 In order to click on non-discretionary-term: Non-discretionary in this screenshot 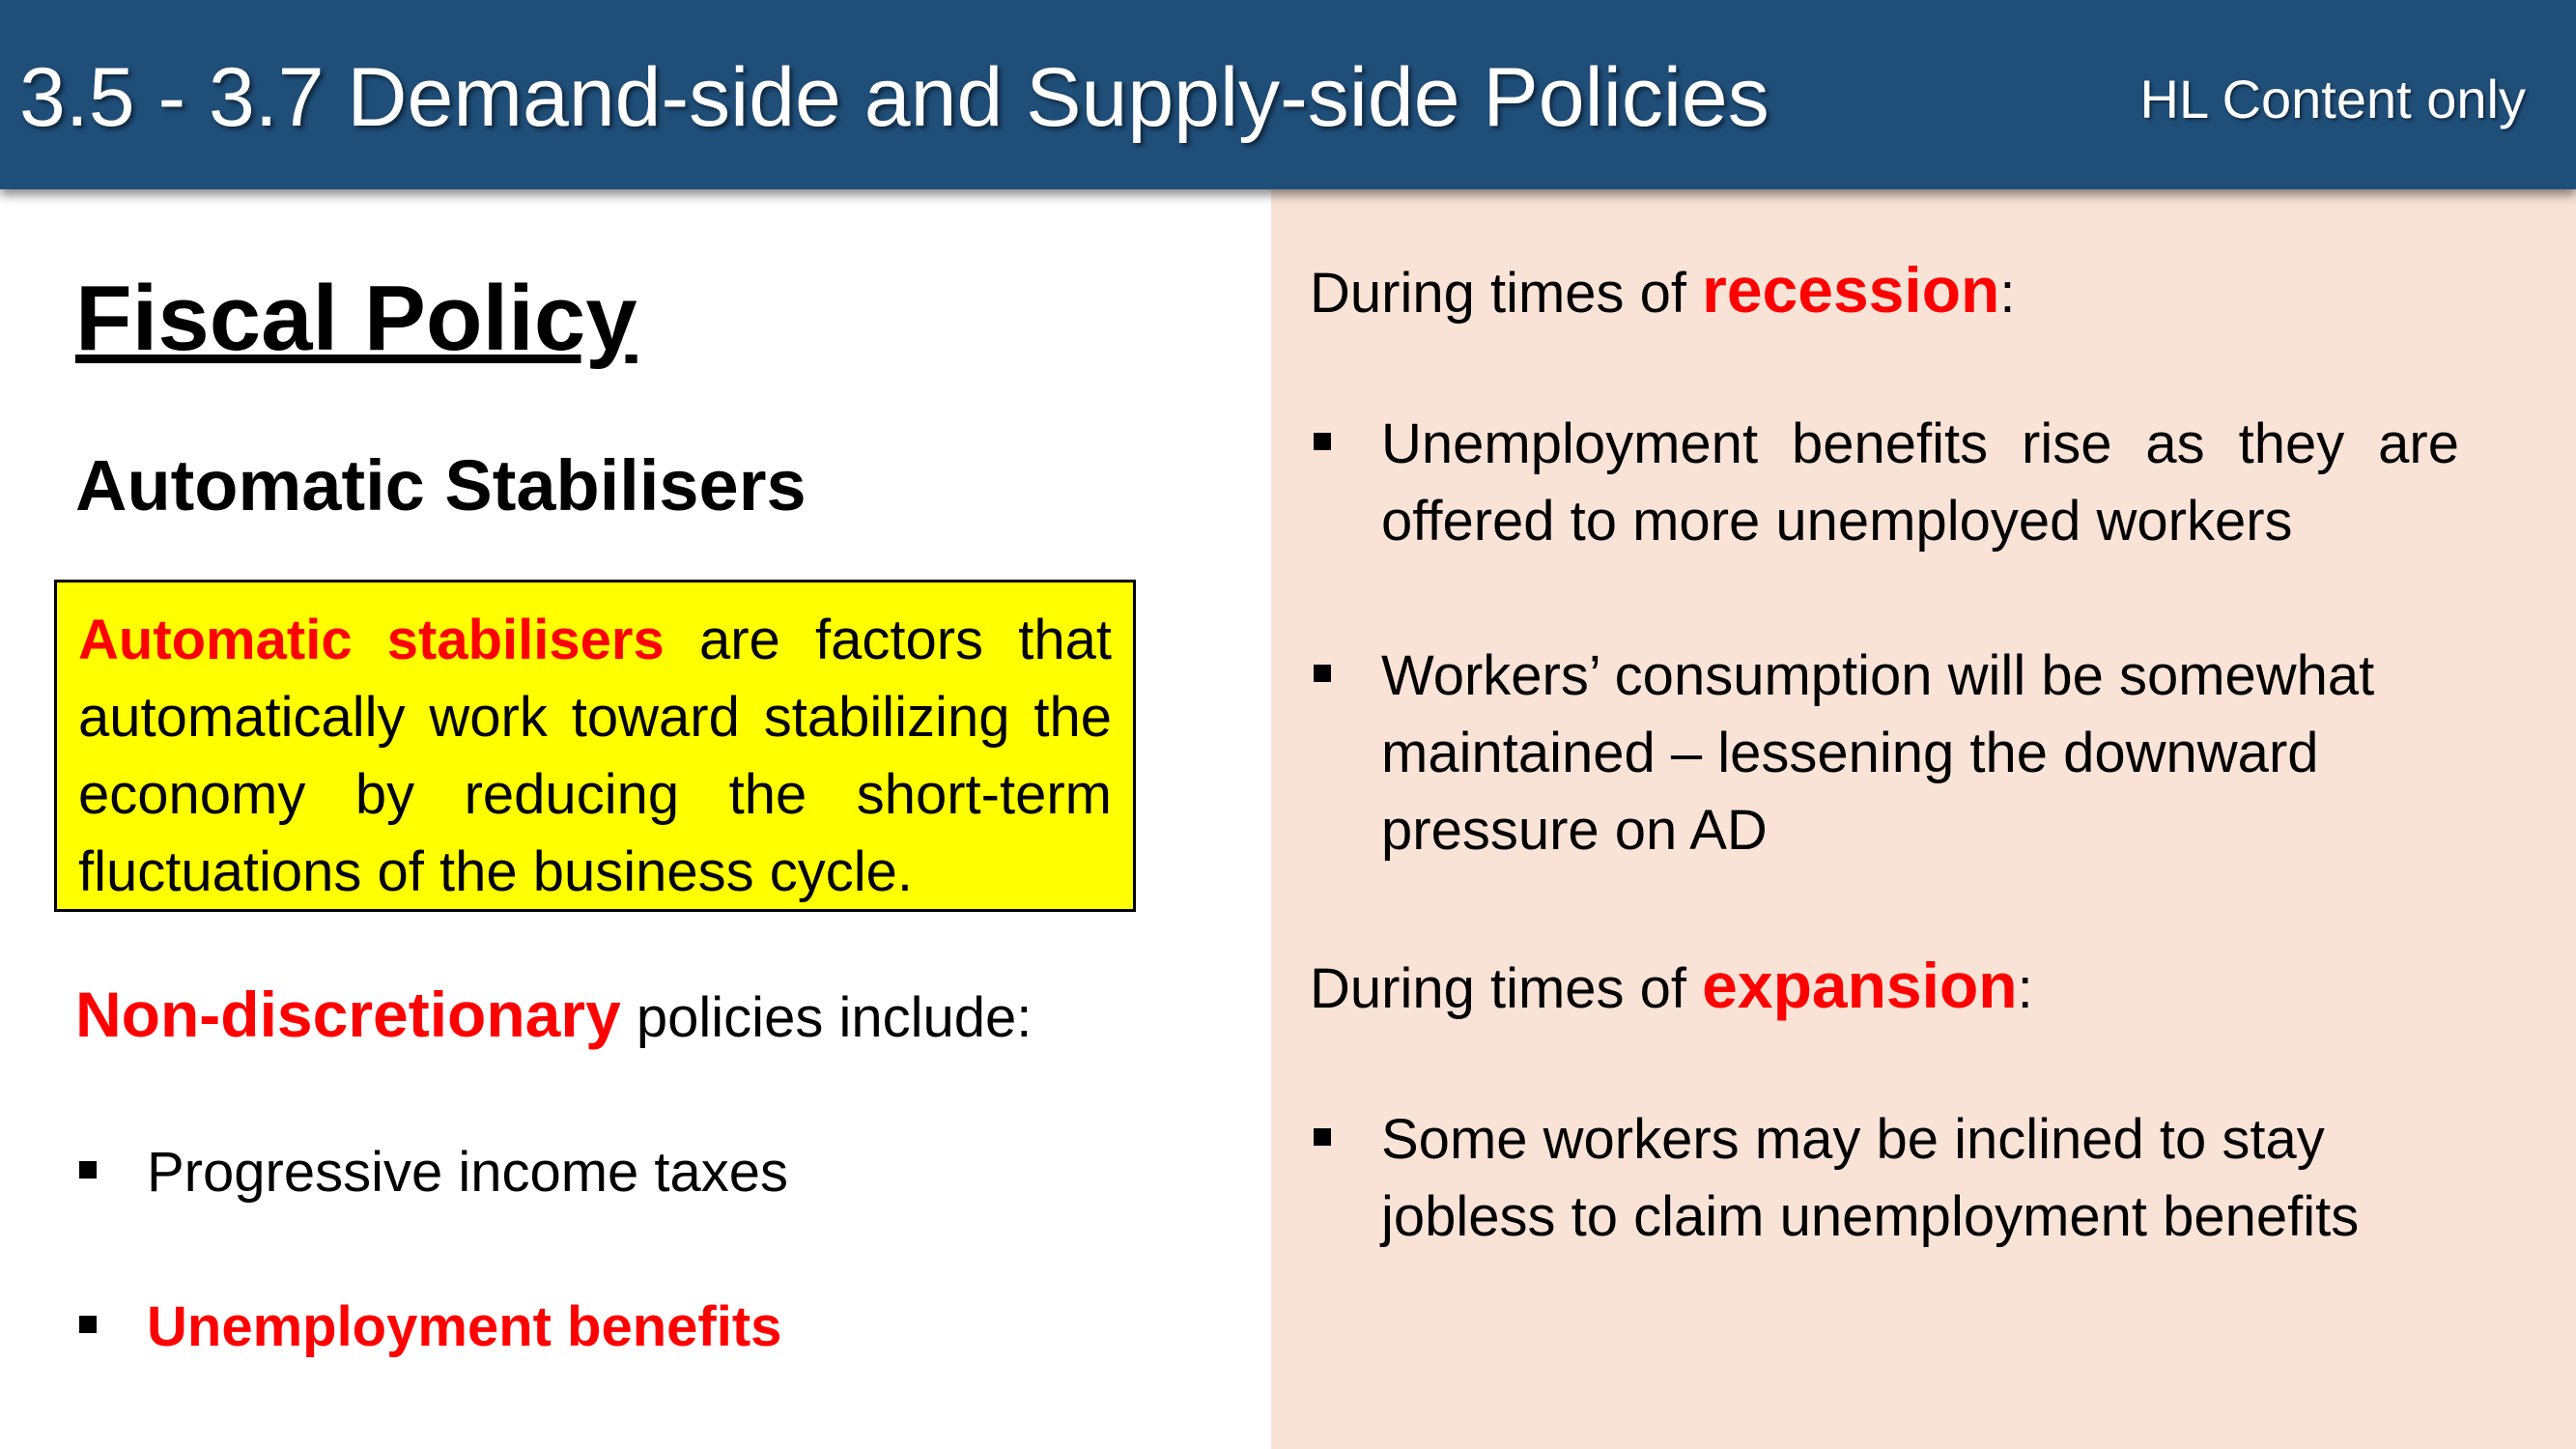, I will do `click(348, 1014)`.